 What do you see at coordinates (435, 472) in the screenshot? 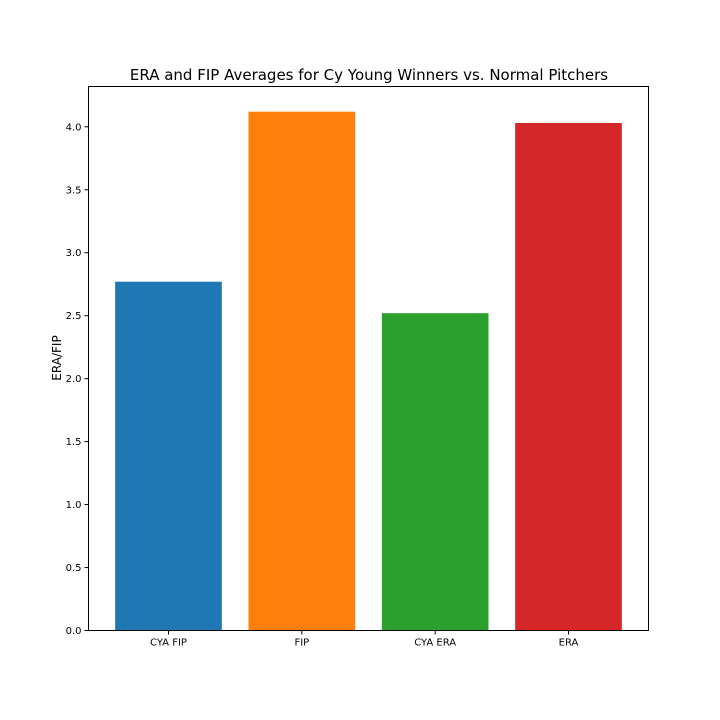
I see `bar-cya-era` at bounding box center [435, 472].